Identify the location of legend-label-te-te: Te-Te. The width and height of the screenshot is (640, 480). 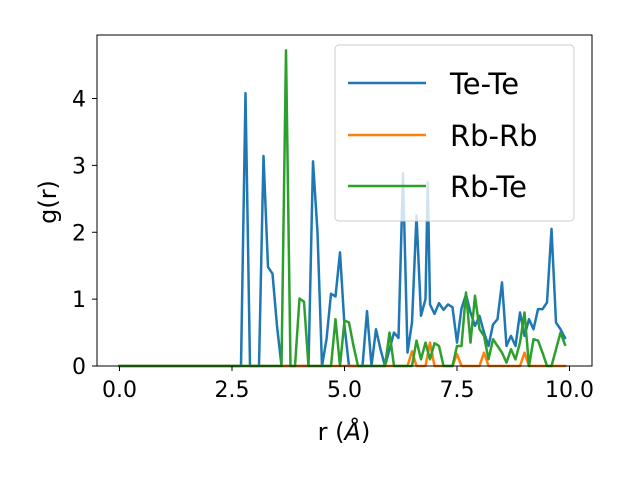
(484, 84).